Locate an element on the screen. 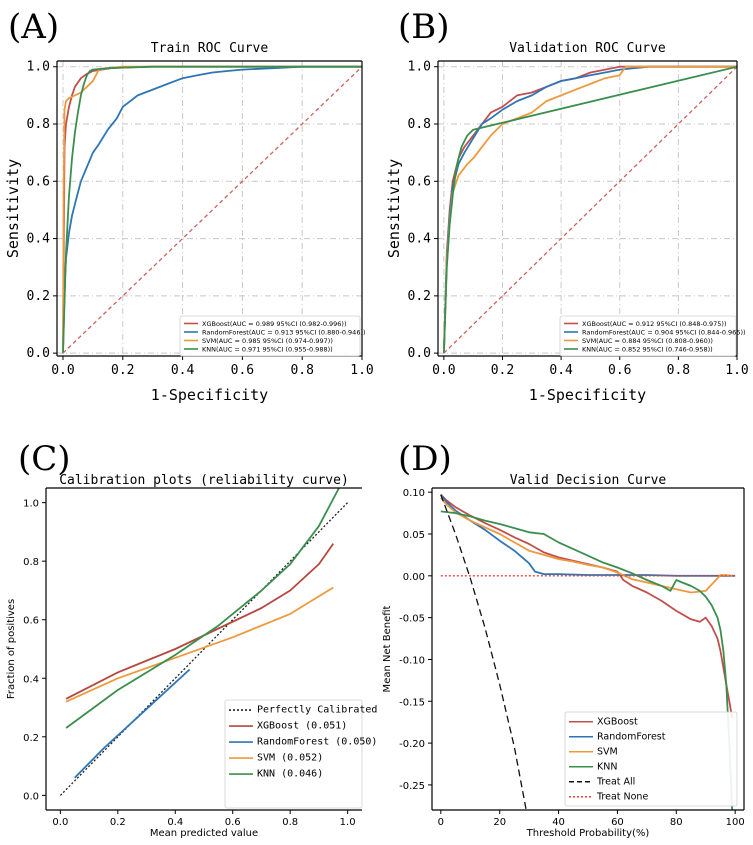  legend-entry: XGBoost (0.051) is located at coordinates (302, 726).